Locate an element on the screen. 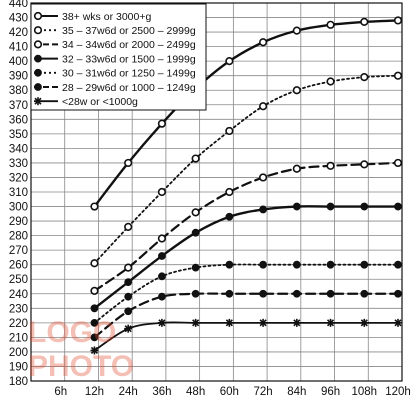  x-tick-label-60h: 60h is located at coordinates (229, 392).